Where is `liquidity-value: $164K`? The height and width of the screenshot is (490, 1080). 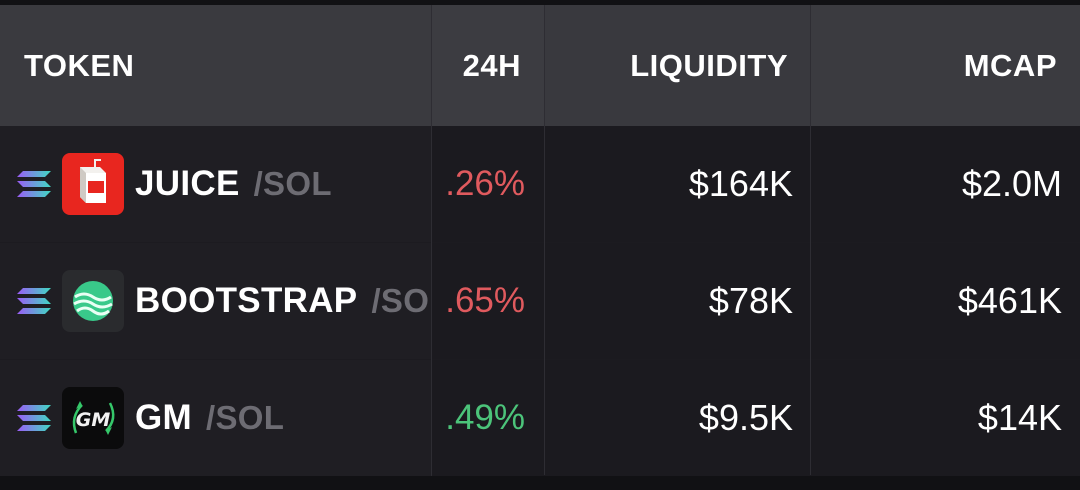 liquidity-value: $164K is located at coordinates (740, 183).